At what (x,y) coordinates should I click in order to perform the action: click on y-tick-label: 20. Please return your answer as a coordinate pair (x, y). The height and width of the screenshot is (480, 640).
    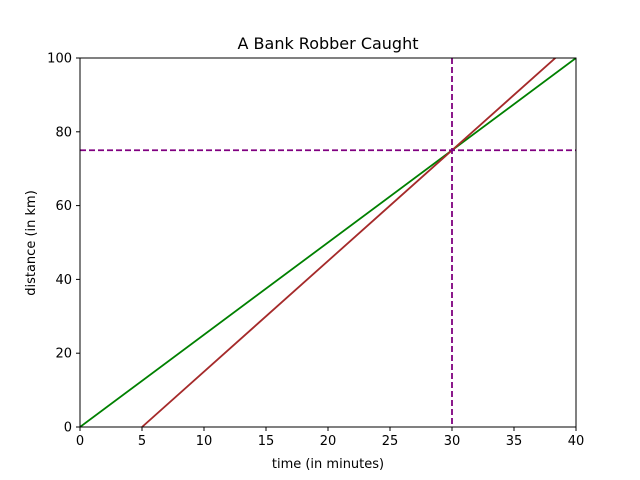
    Looking at the image, I should click on (63, 354).